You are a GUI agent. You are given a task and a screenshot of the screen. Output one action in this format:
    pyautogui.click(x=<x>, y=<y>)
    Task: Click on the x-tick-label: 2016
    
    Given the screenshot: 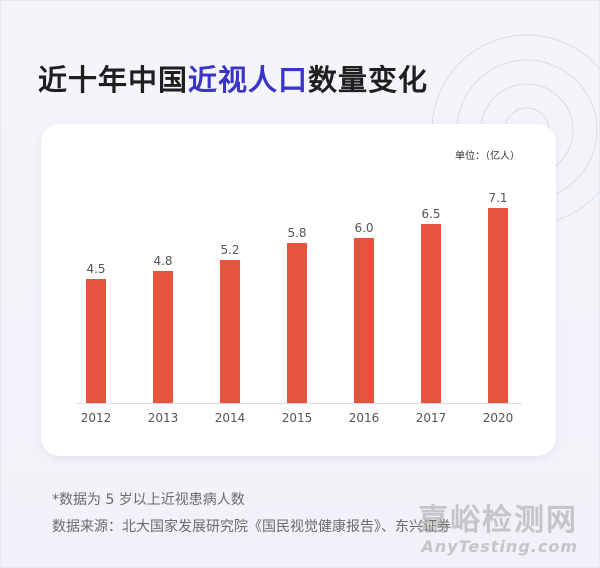 What is the action you would take?
    pyautogui.click(x=364, y=418)
    